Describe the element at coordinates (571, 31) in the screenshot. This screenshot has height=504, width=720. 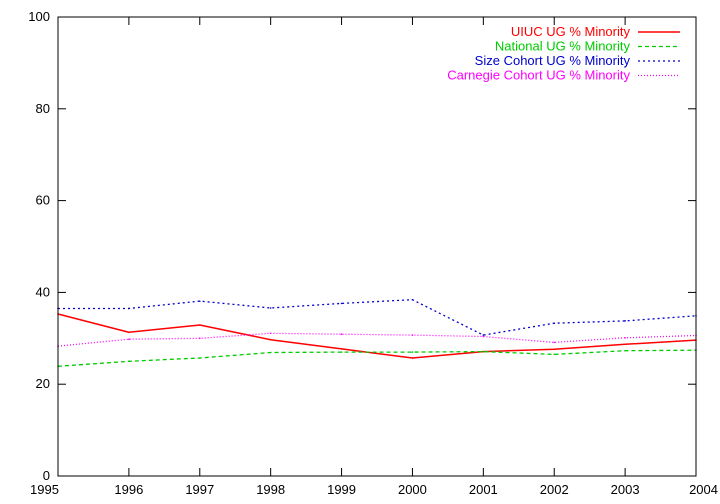
I see `legend-label: UIUC UG % Minority` at that location.